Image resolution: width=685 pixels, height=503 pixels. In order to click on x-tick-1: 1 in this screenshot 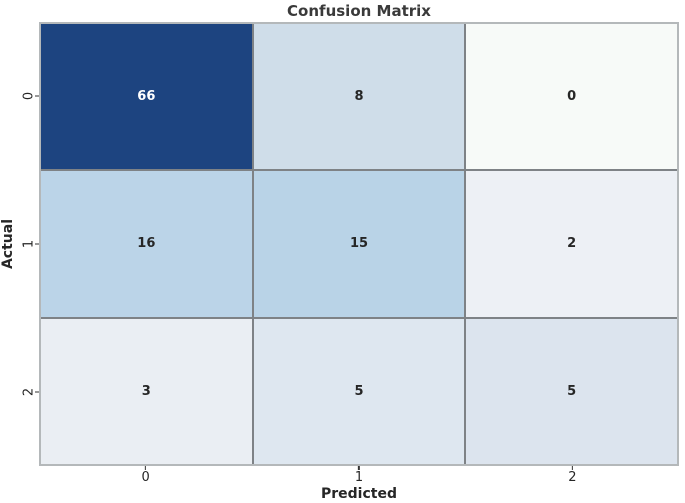, I will do `click(359, 476)`.